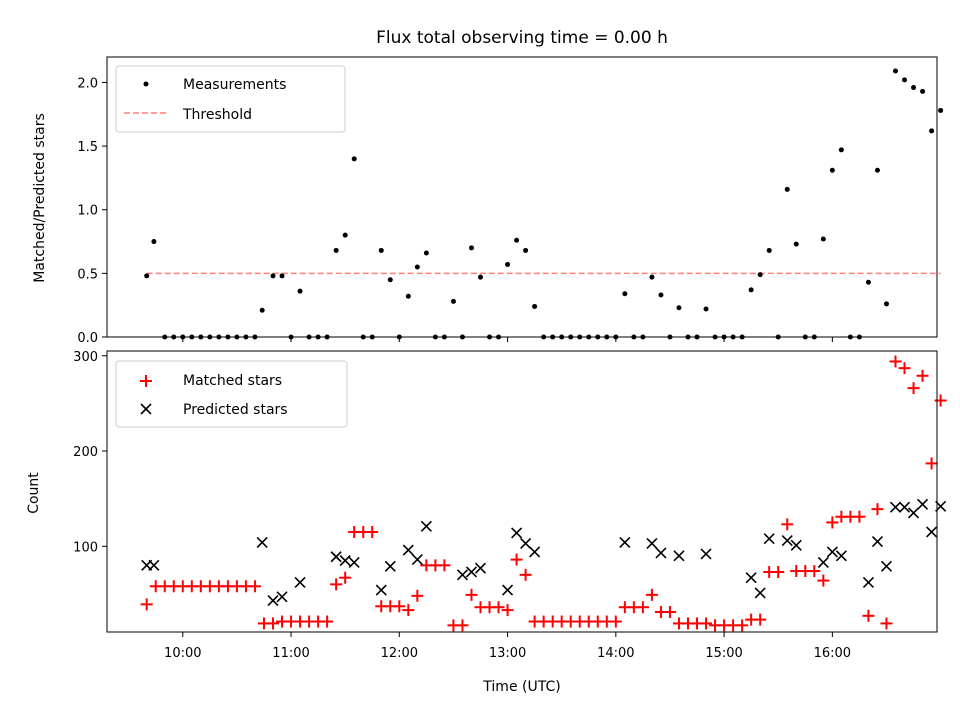  Describe the element at coordinates (40, 198) in the screenshot. I see `ratio-y-axis-label: Matched/Predicted stars` at that location.